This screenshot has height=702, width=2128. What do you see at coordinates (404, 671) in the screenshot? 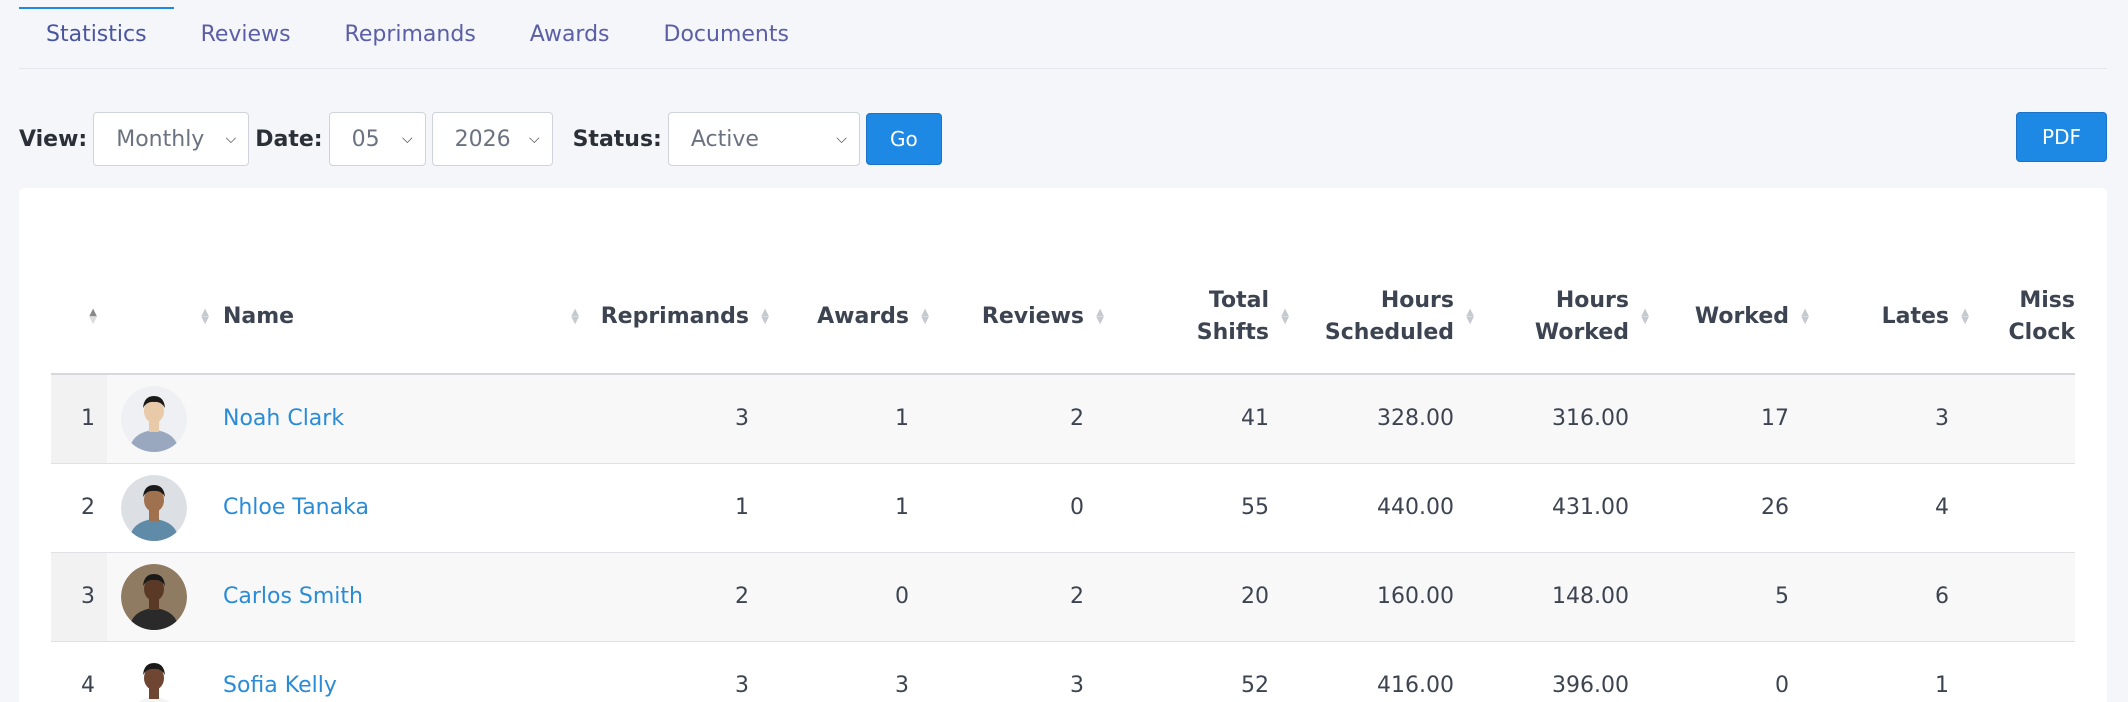
I see `name-cell: Sofia Kelly` at bounding box center [404, 671].